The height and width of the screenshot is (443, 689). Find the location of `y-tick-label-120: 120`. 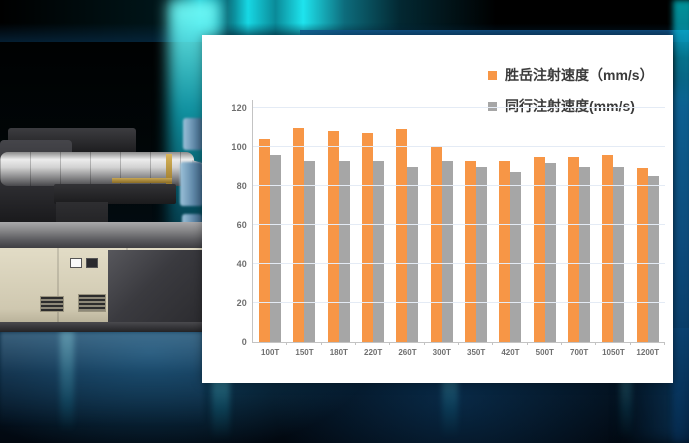

y-tick-label-120: 120 is located at coordinates (239, 108).